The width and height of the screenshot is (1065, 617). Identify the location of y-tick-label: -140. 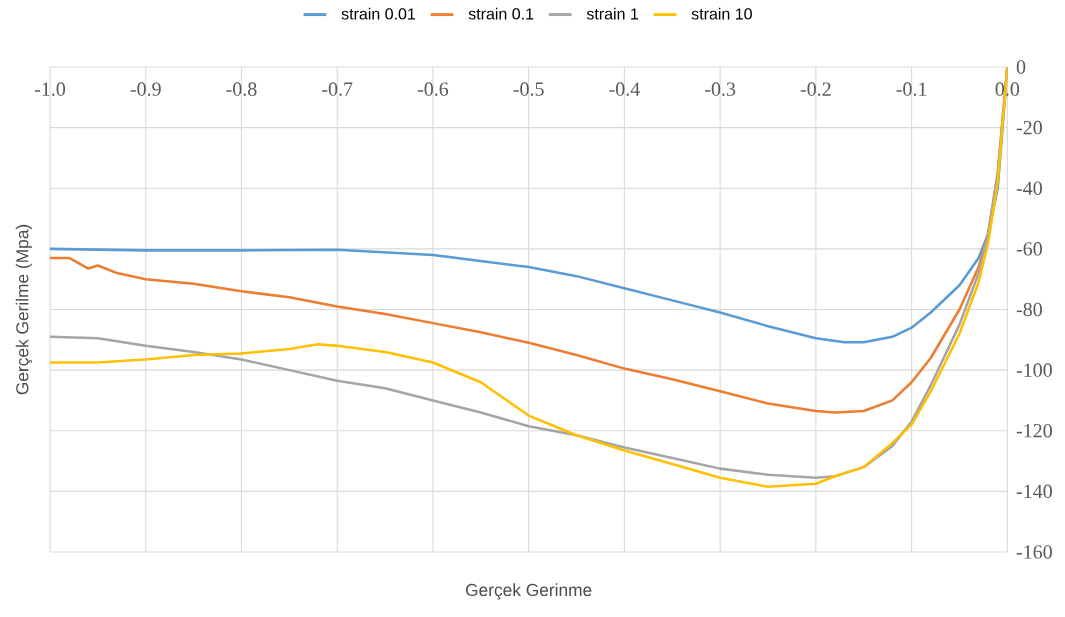
(1034, 491).